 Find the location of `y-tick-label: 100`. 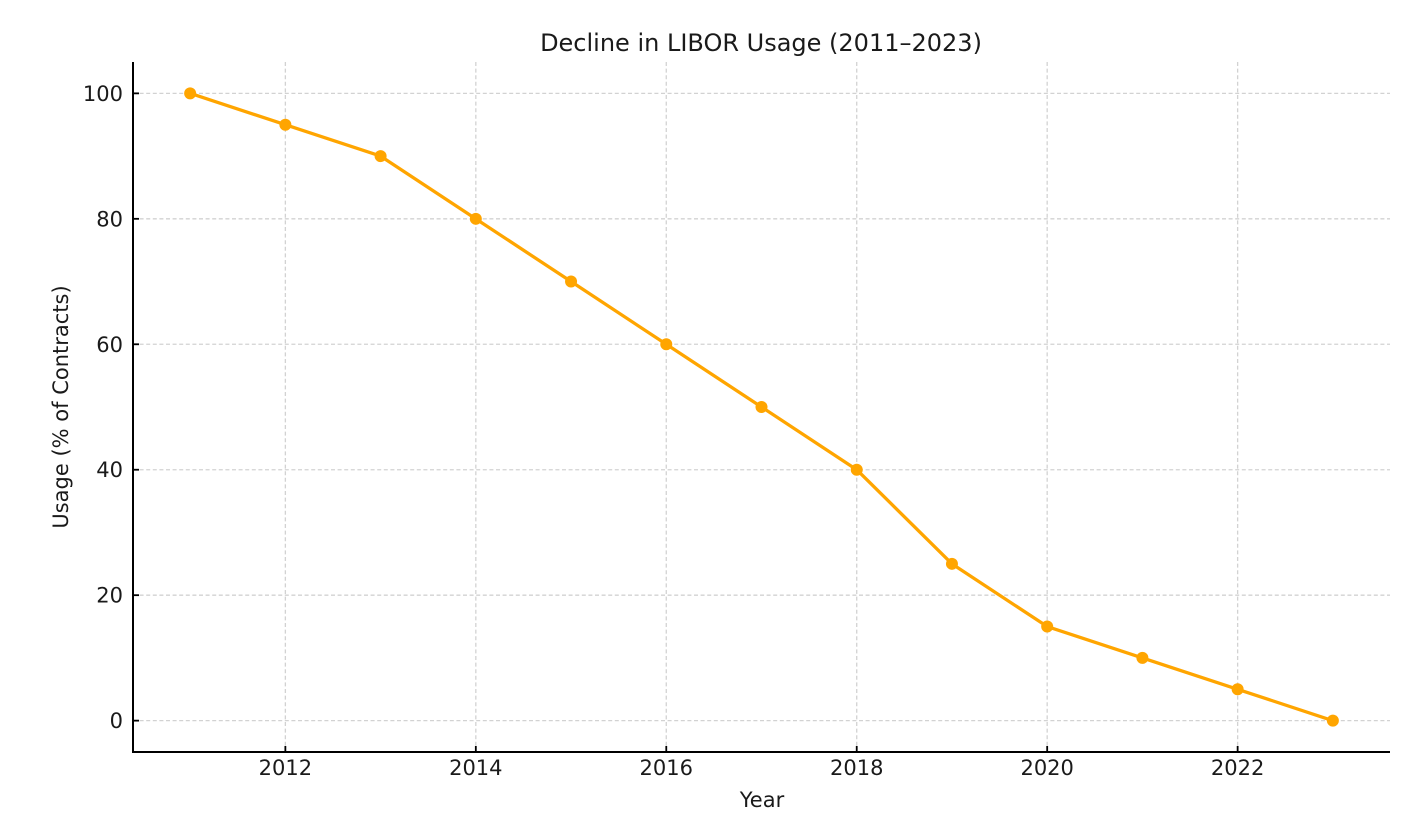

y-tick-label: 100 is located at coordinates (103, 94).